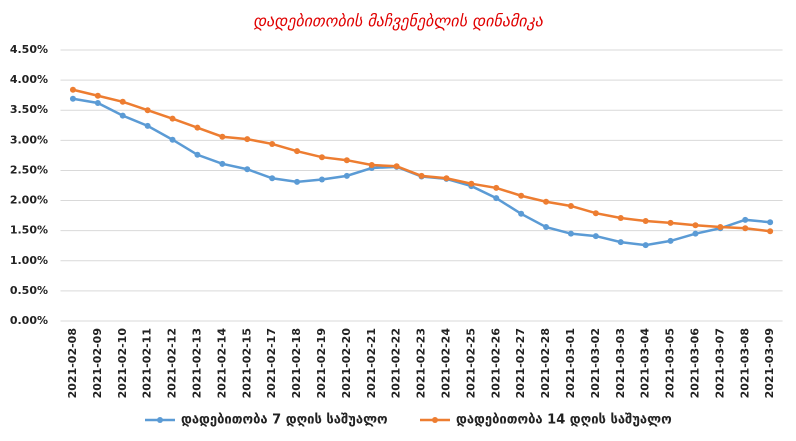  What do you see at coordinates (122, 363) in the screenshot?
I see `x-tick-label: 2021-02-10` at bounding box center [122, 363].